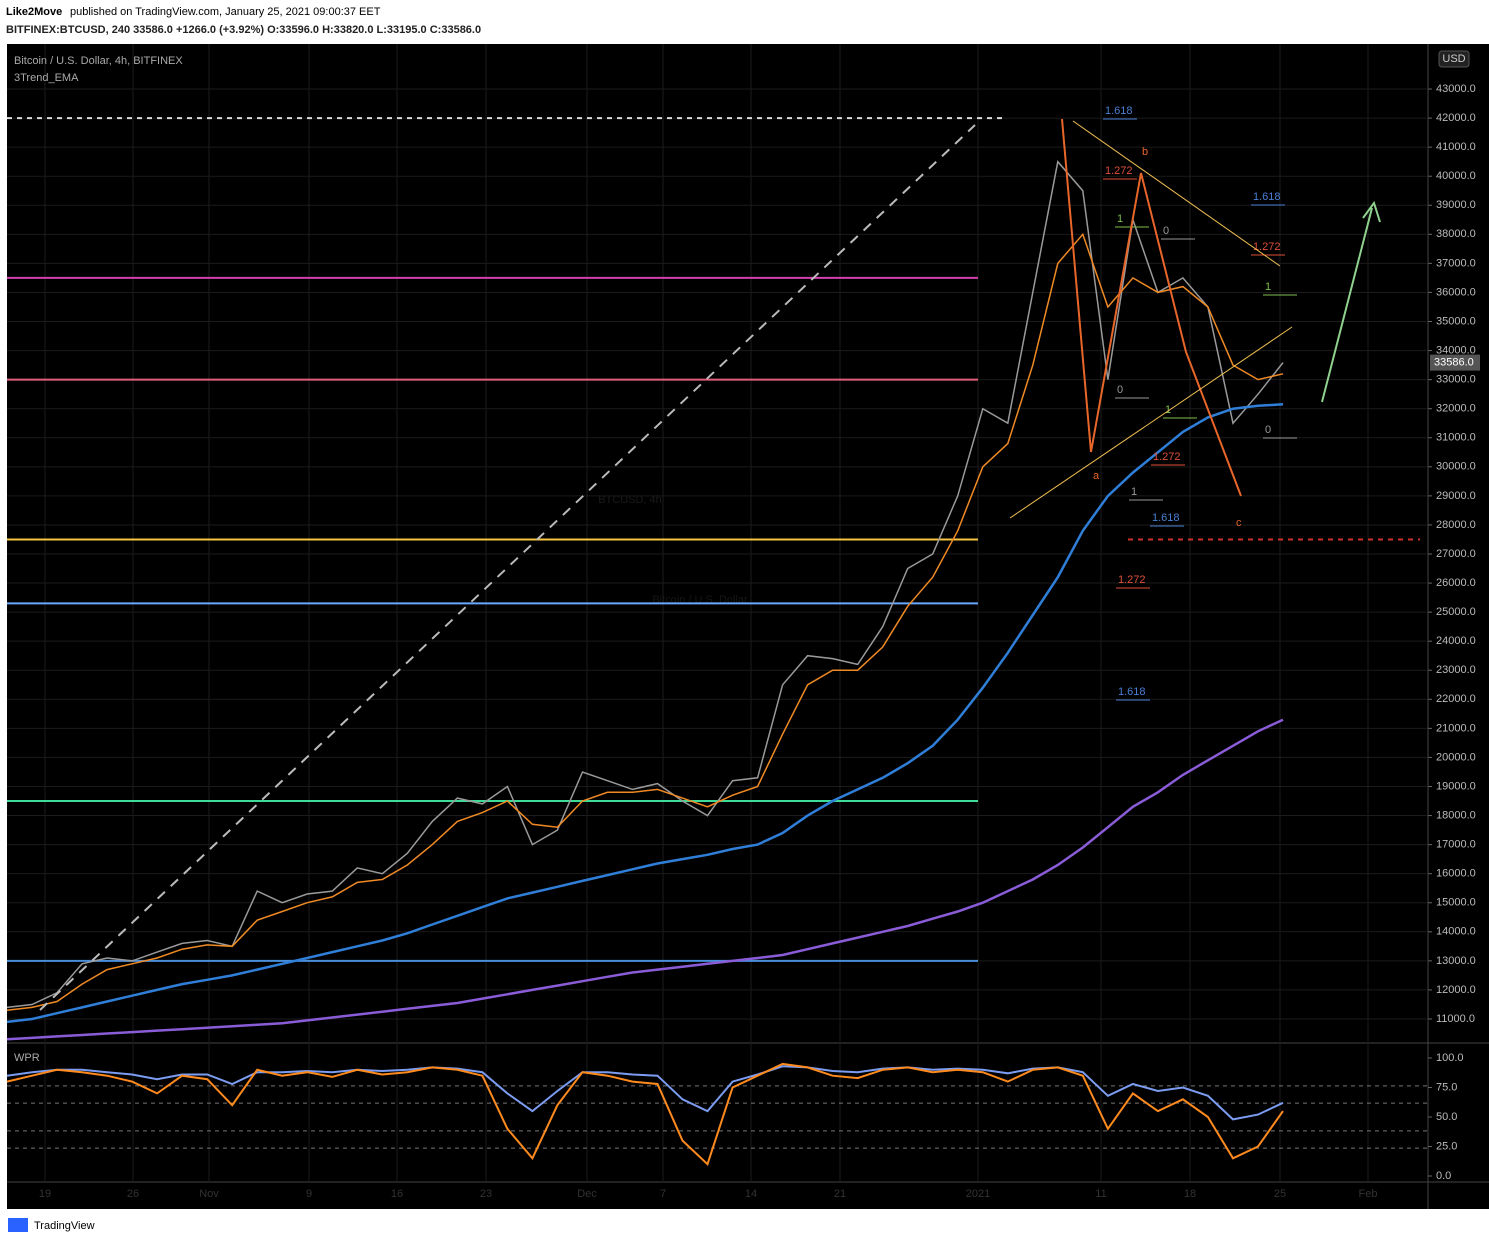  I want to click on y-tick-label: 27000.0, so click(1456, 554).